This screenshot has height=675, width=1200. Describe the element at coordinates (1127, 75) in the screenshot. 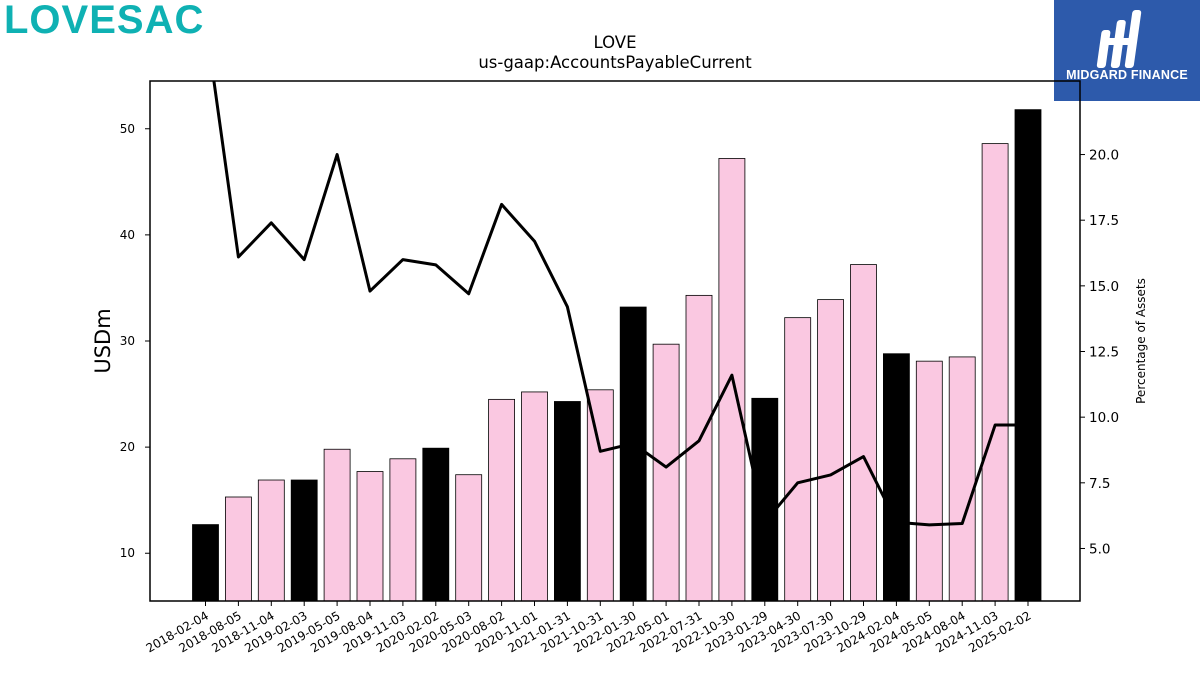

I see `badge-name: MIDGARD FINANCE` at that location.